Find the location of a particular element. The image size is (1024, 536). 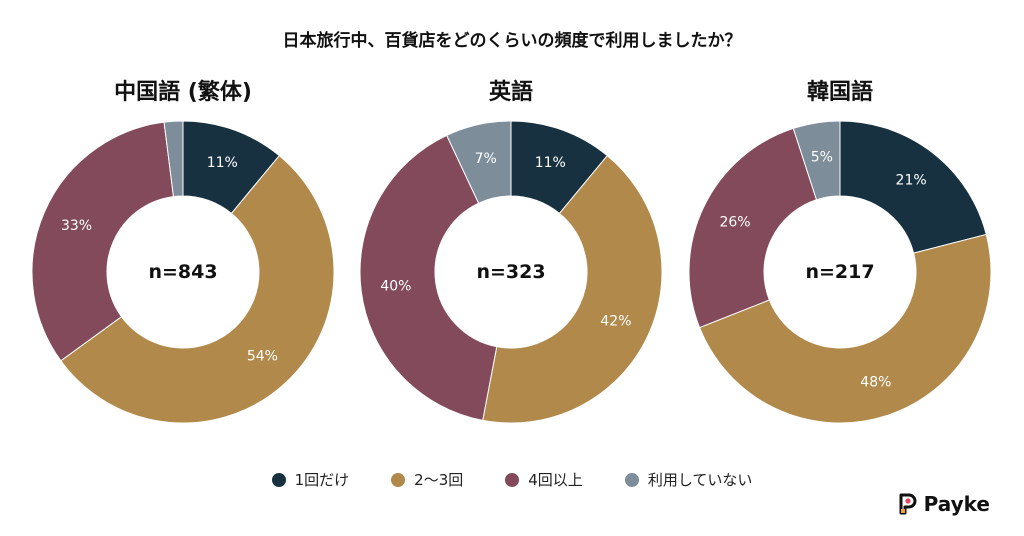

slice-korean-four-plus is located at coordinates (753, 228).